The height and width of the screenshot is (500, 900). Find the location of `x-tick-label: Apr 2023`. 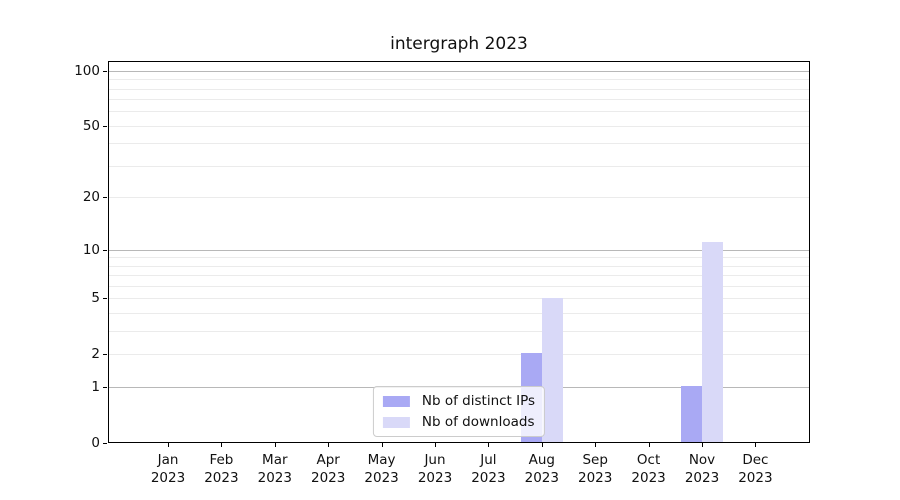

x-tick-label: Apr 2023 is located at coordinates (328, 469).